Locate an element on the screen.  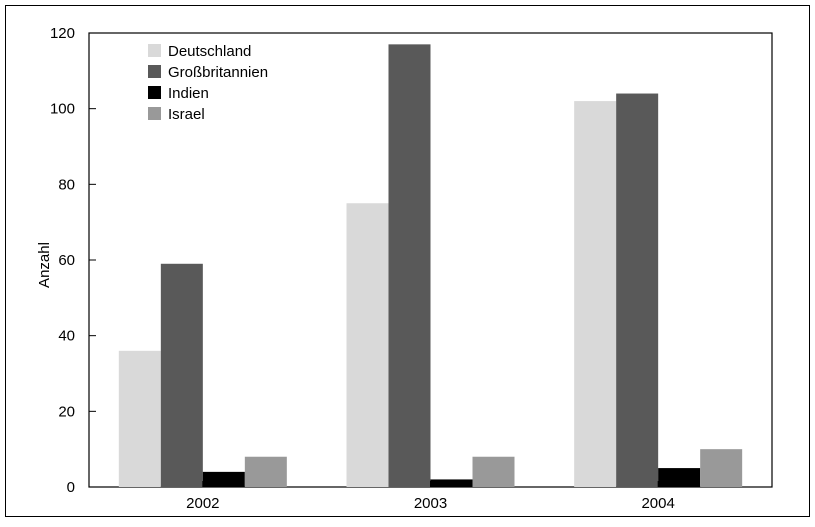
y-tick-label: 40 is located at coordinates (66, 336).